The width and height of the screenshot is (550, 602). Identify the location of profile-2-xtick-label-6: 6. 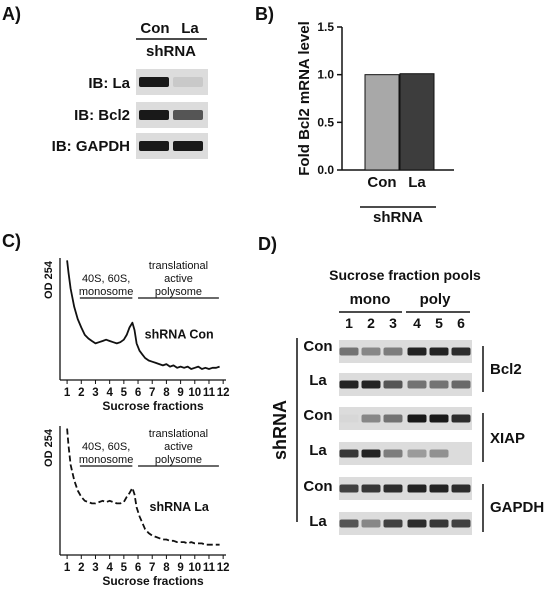
(138, 568).